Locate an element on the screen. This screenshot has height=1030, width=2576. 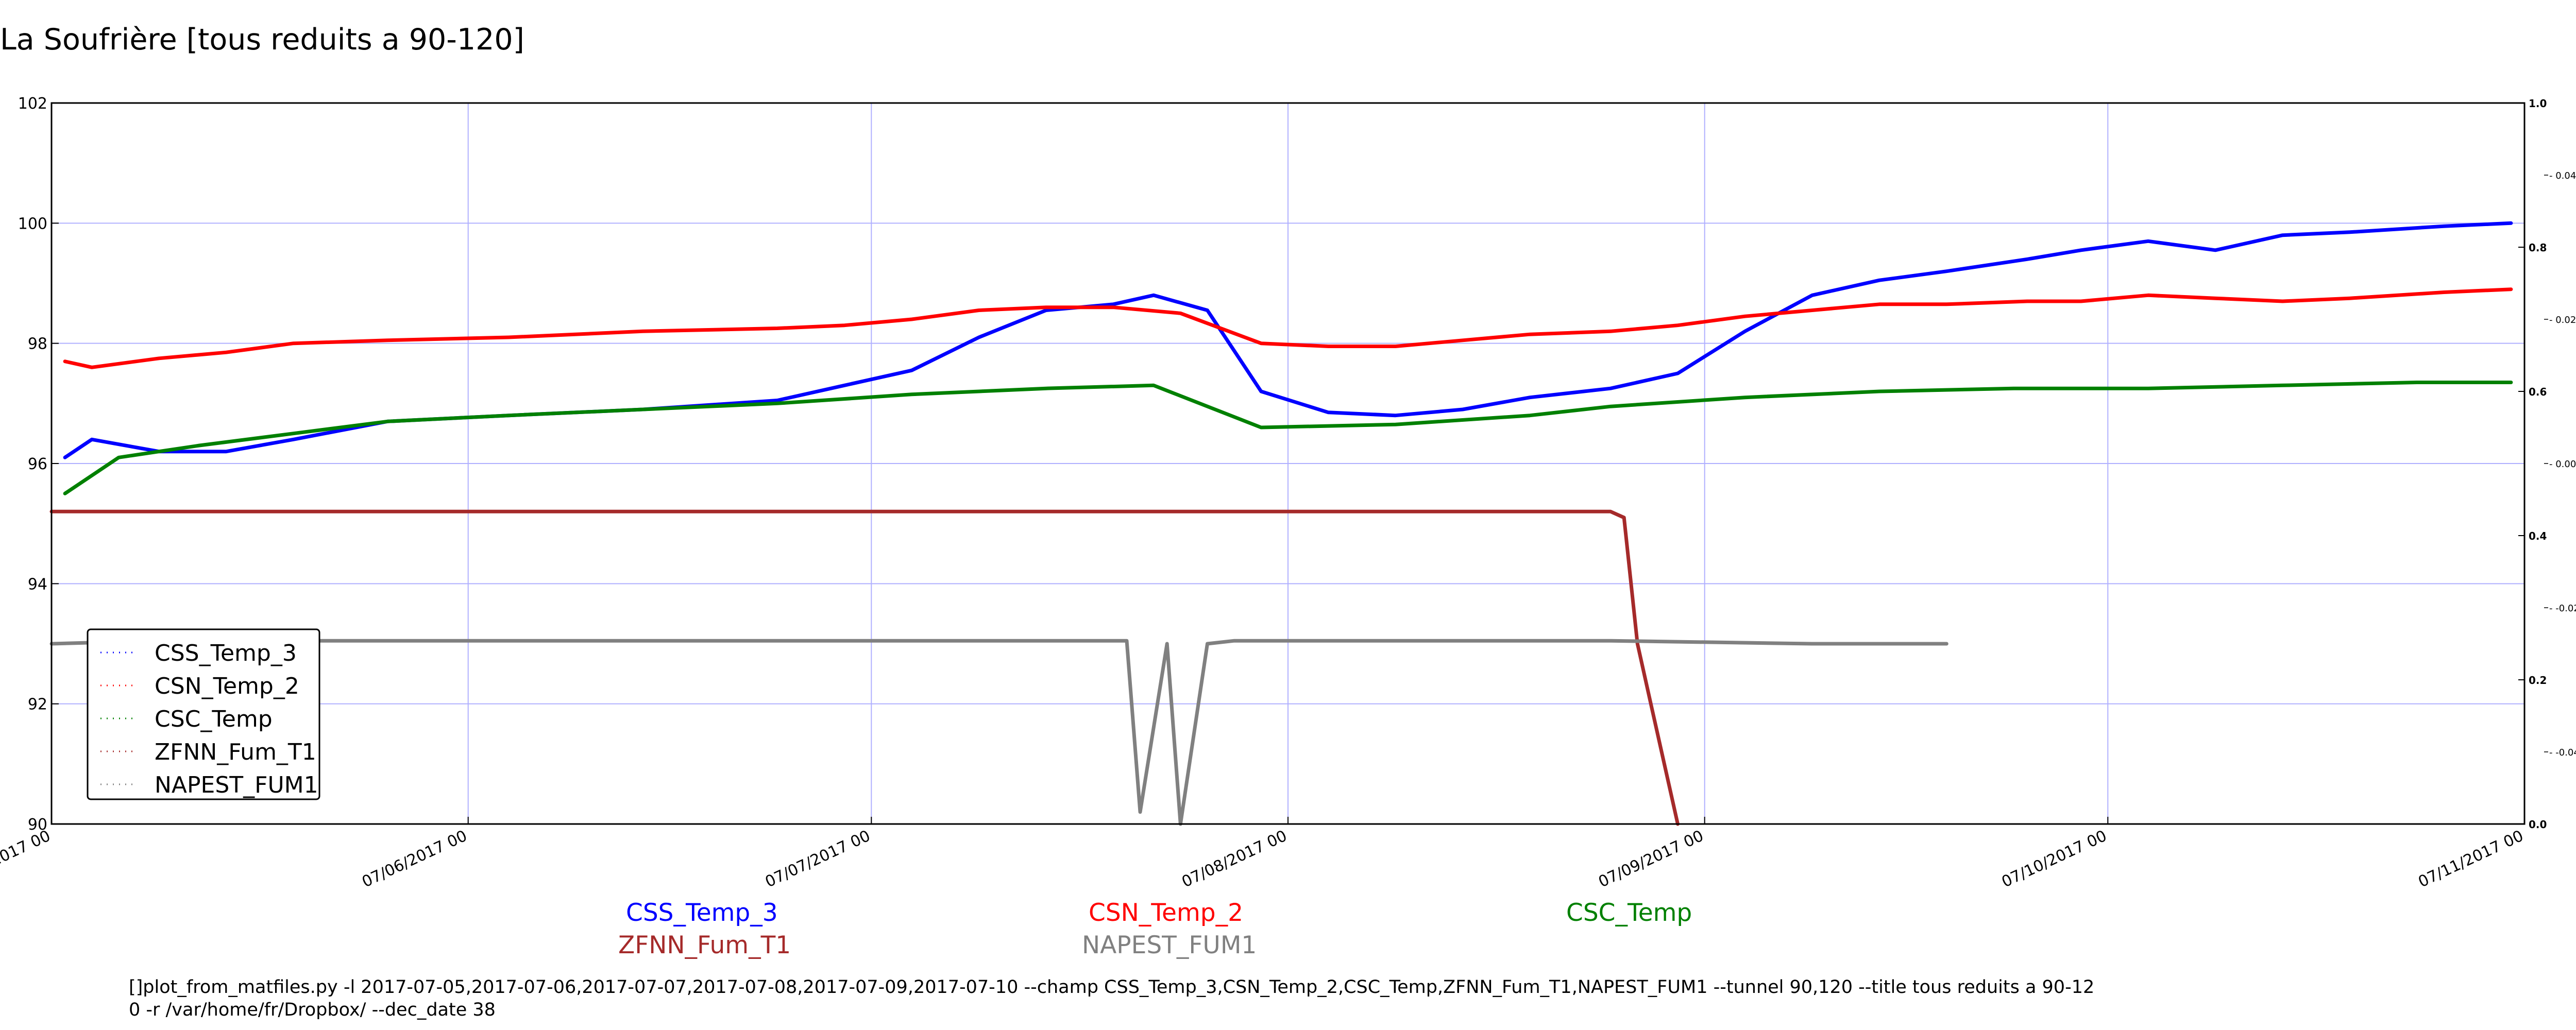
y-tick-label: 102 is located at coordinates (32, 104).